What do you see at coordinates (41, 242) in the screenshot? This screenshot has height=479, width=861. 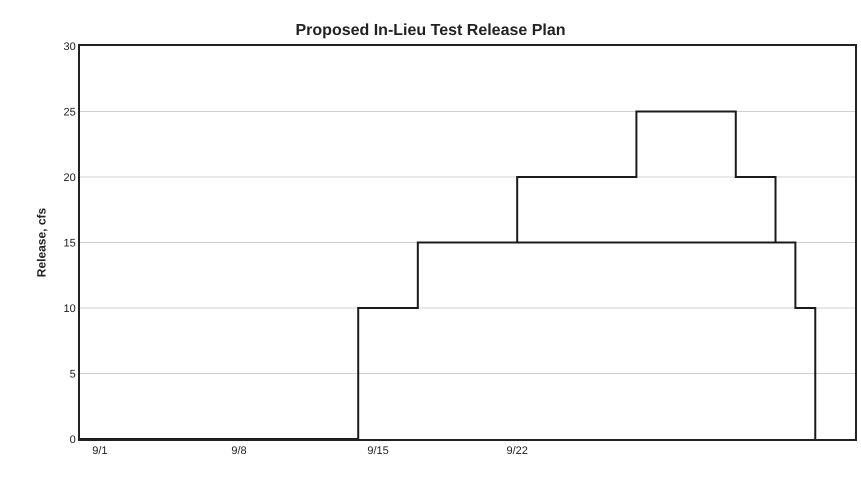 I see `y-axis-title: Release, cfs` at bounding box center [41, 242].